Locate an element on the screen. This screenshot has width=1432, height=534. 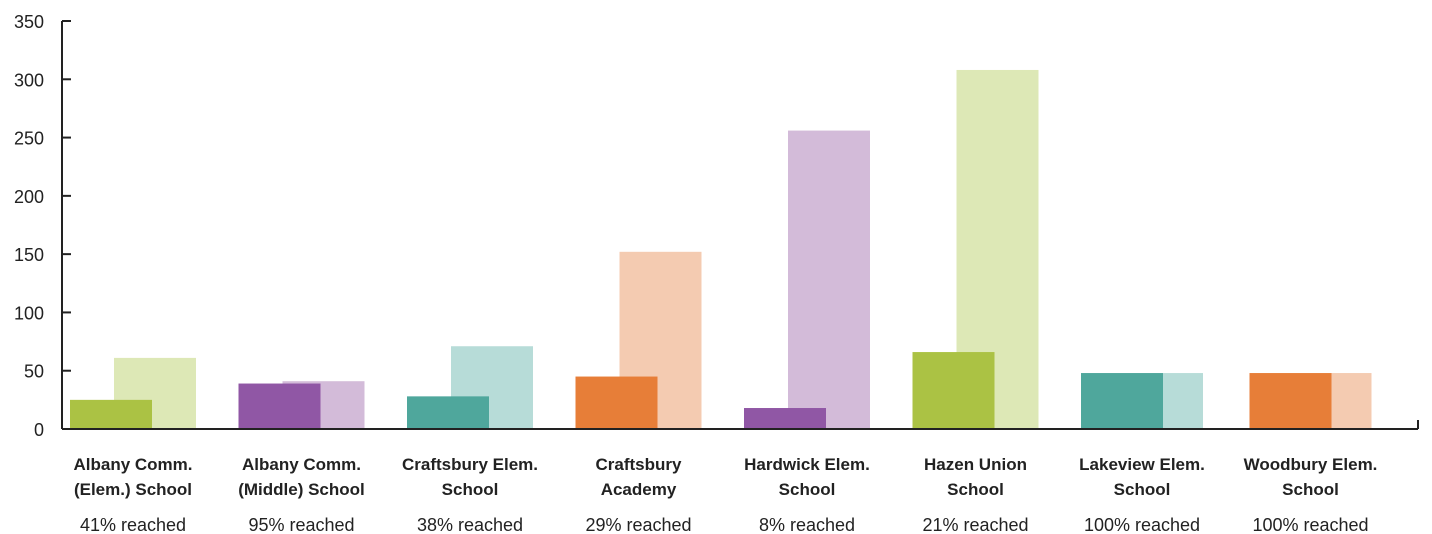
reached-label: 29% reached is located at coordinates (638, 524).